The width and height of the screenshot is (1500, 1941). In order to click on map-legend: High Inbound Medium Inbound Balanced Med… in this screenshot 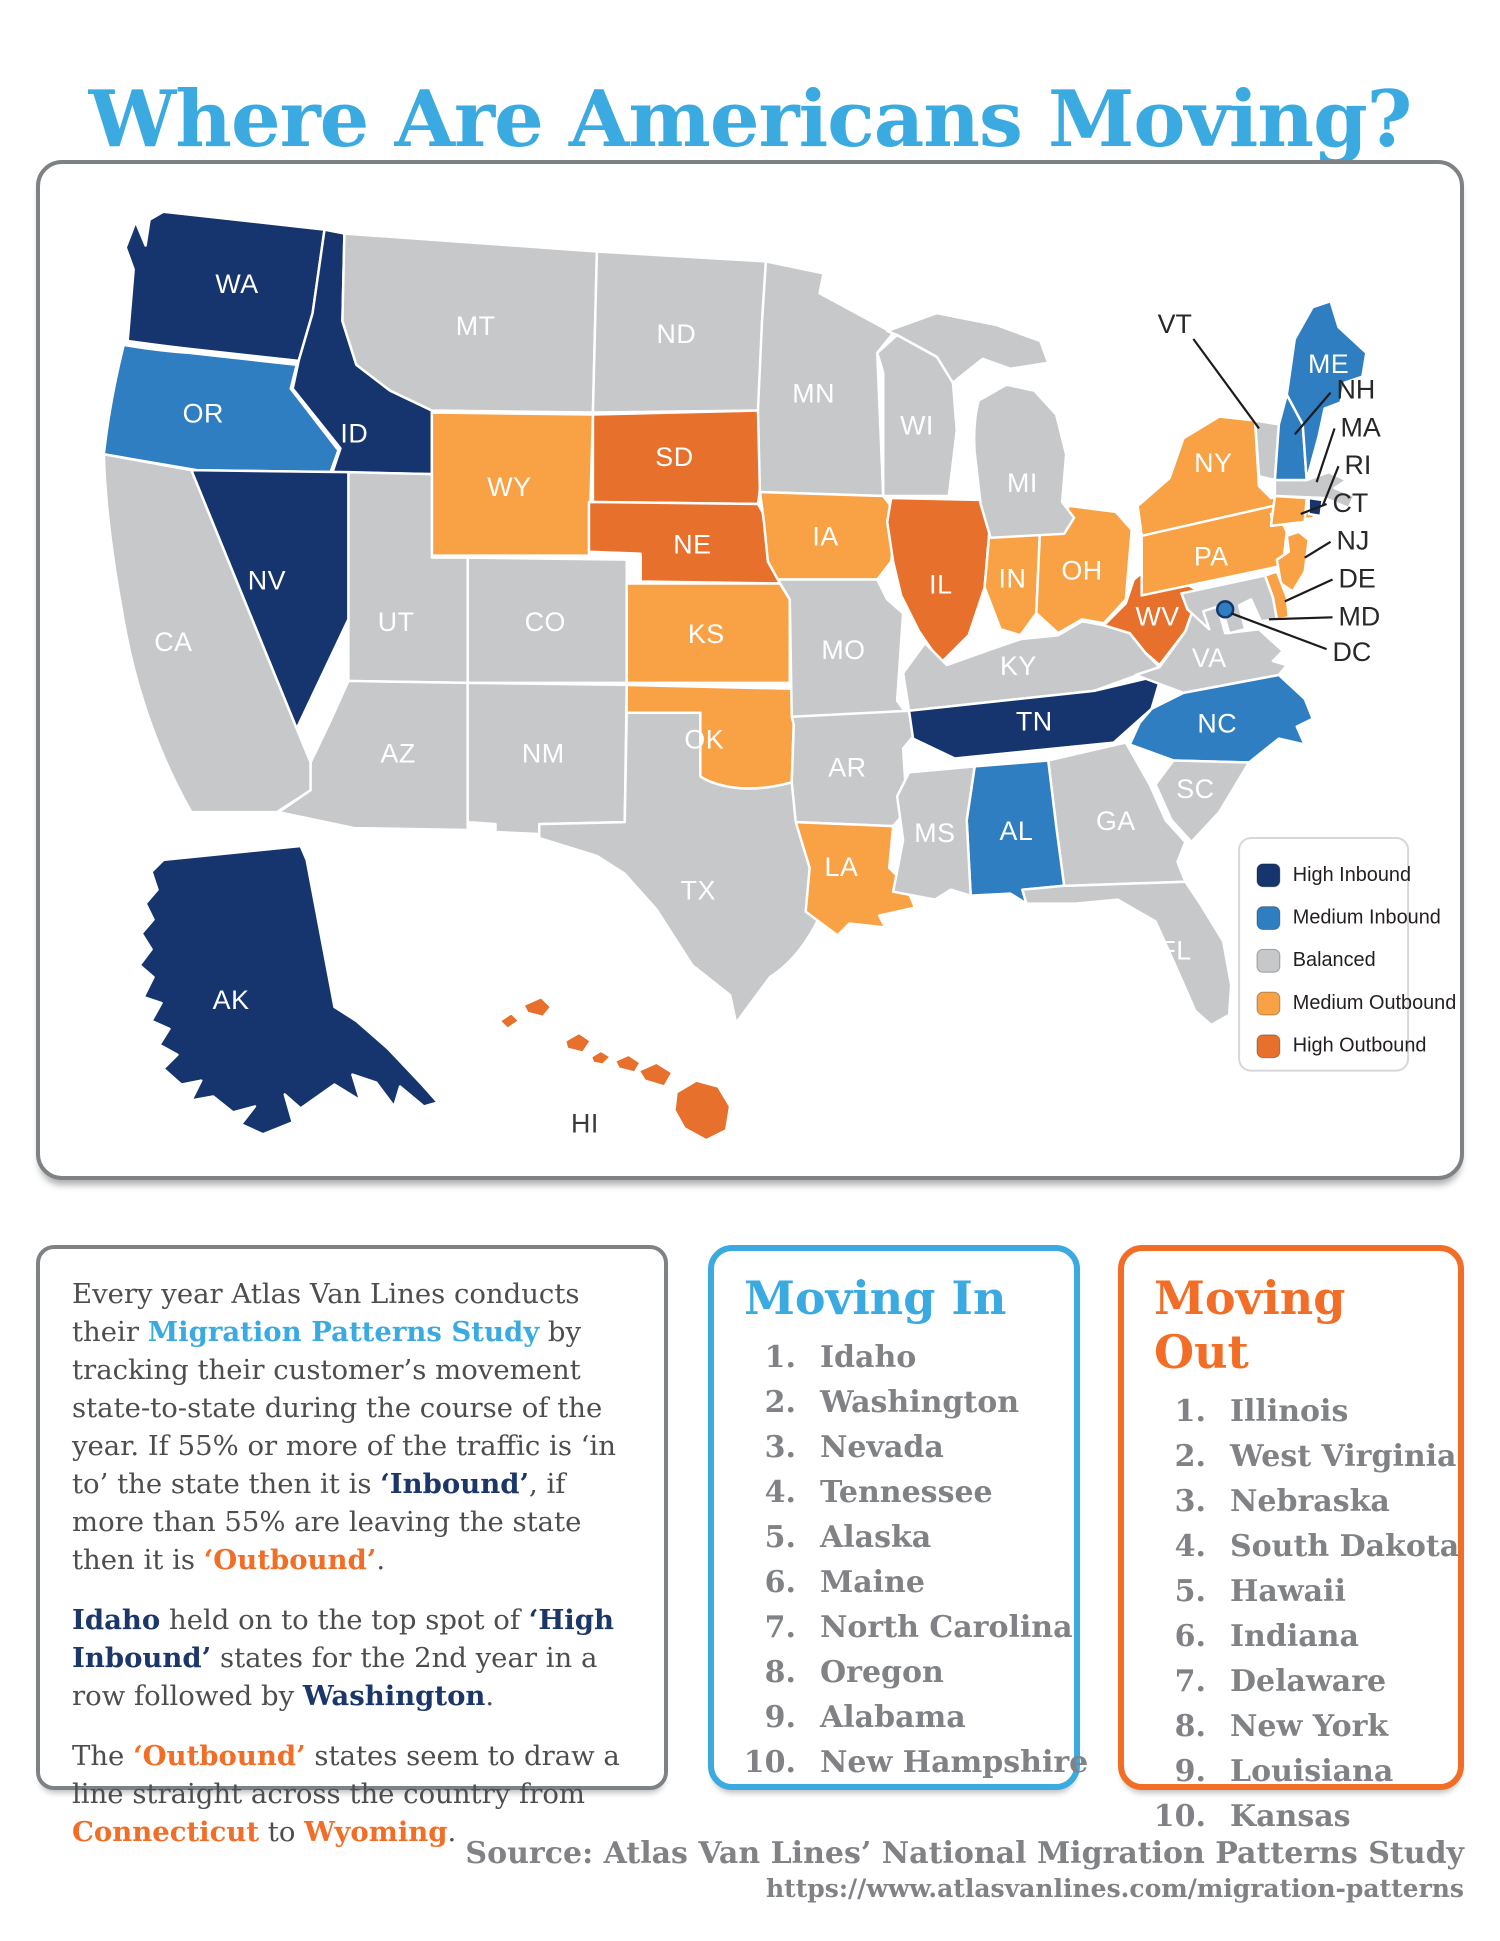, I will do `click(1347, 954)`.